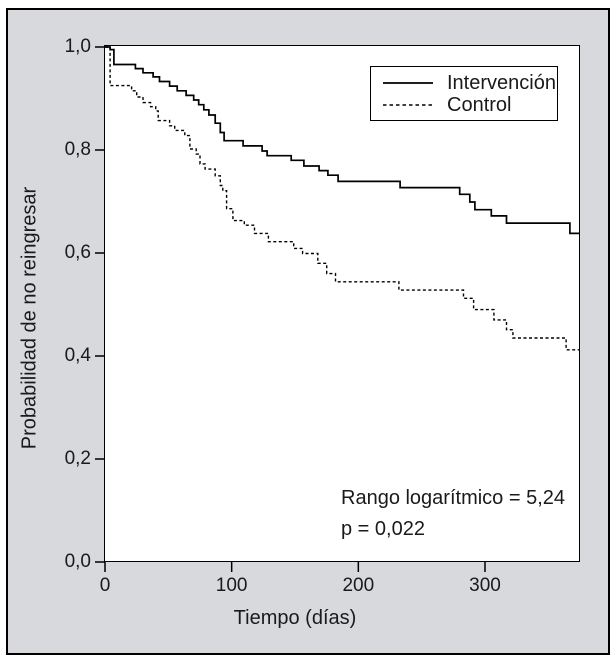 The width and height of the screenshot is (614, 663). Describe the element at coordinates (453, 498) in the screenshot. I see `logrank-text: Rango logarítmico = 5,24` at that location.